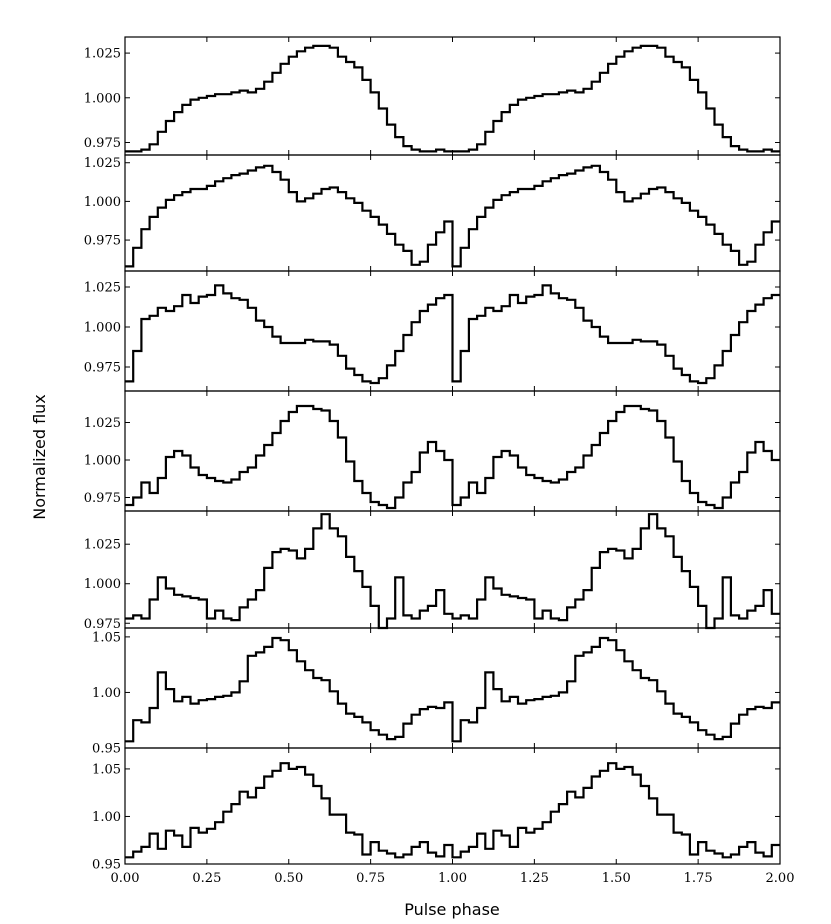  What do you see at coordinates (288, 878) in the screenshot?
I see `x-tick-label: 0.50` at bounding box center [288, 878].